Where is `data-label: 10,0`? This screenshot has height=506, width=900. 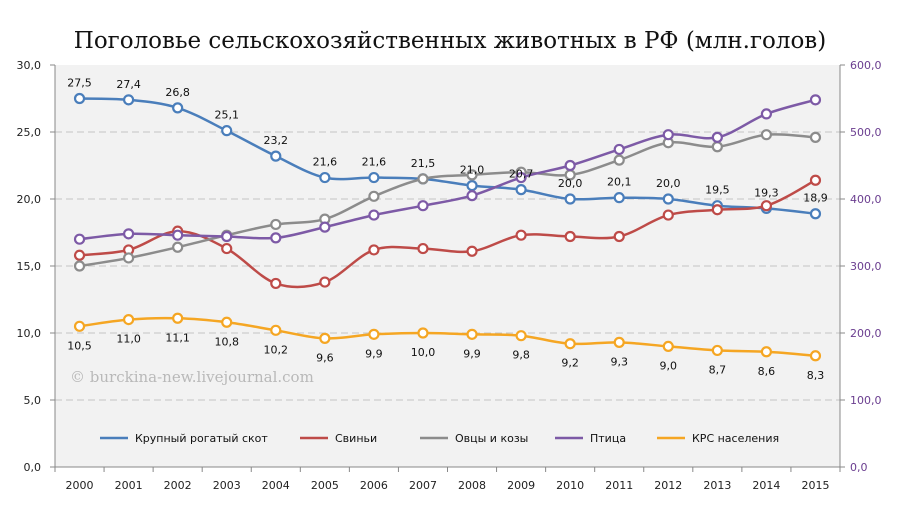
data-label: 10,0 is located at coordinates (423, 352).